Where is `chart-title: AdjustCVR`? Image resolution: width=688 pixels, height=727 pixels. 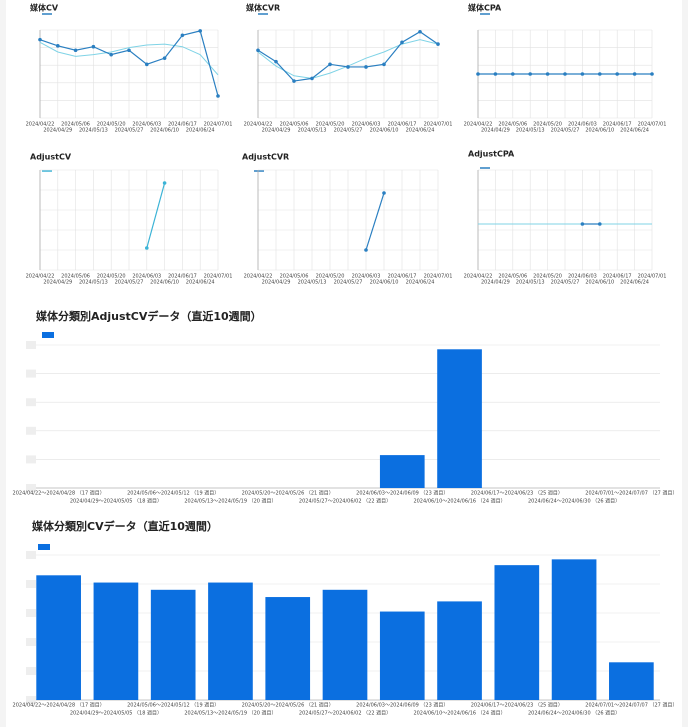
chart-title: AdjustCVR is located at coordinates (265, 157).